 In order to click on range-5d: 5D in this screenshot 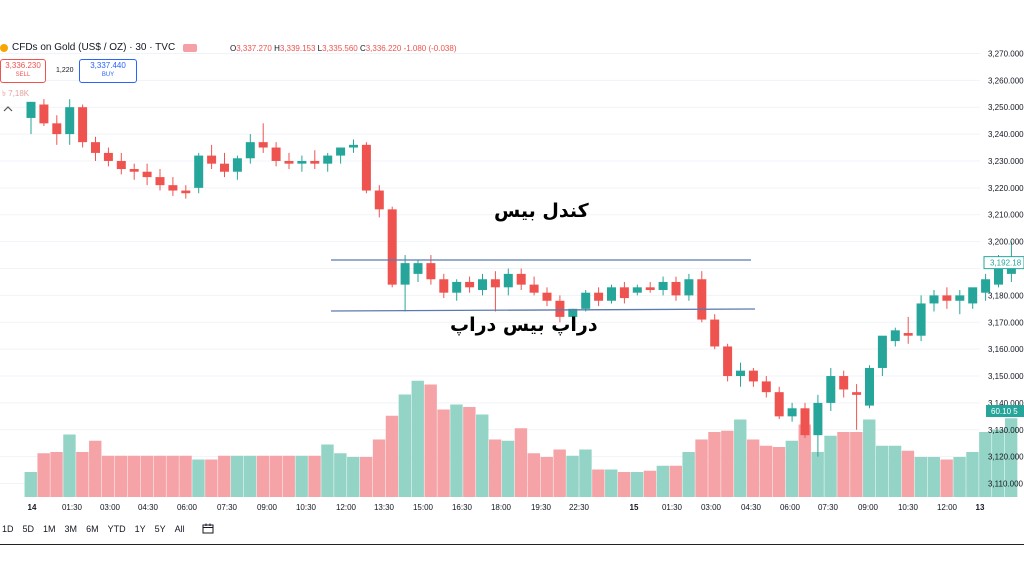, I will do `click(28, 528)`.